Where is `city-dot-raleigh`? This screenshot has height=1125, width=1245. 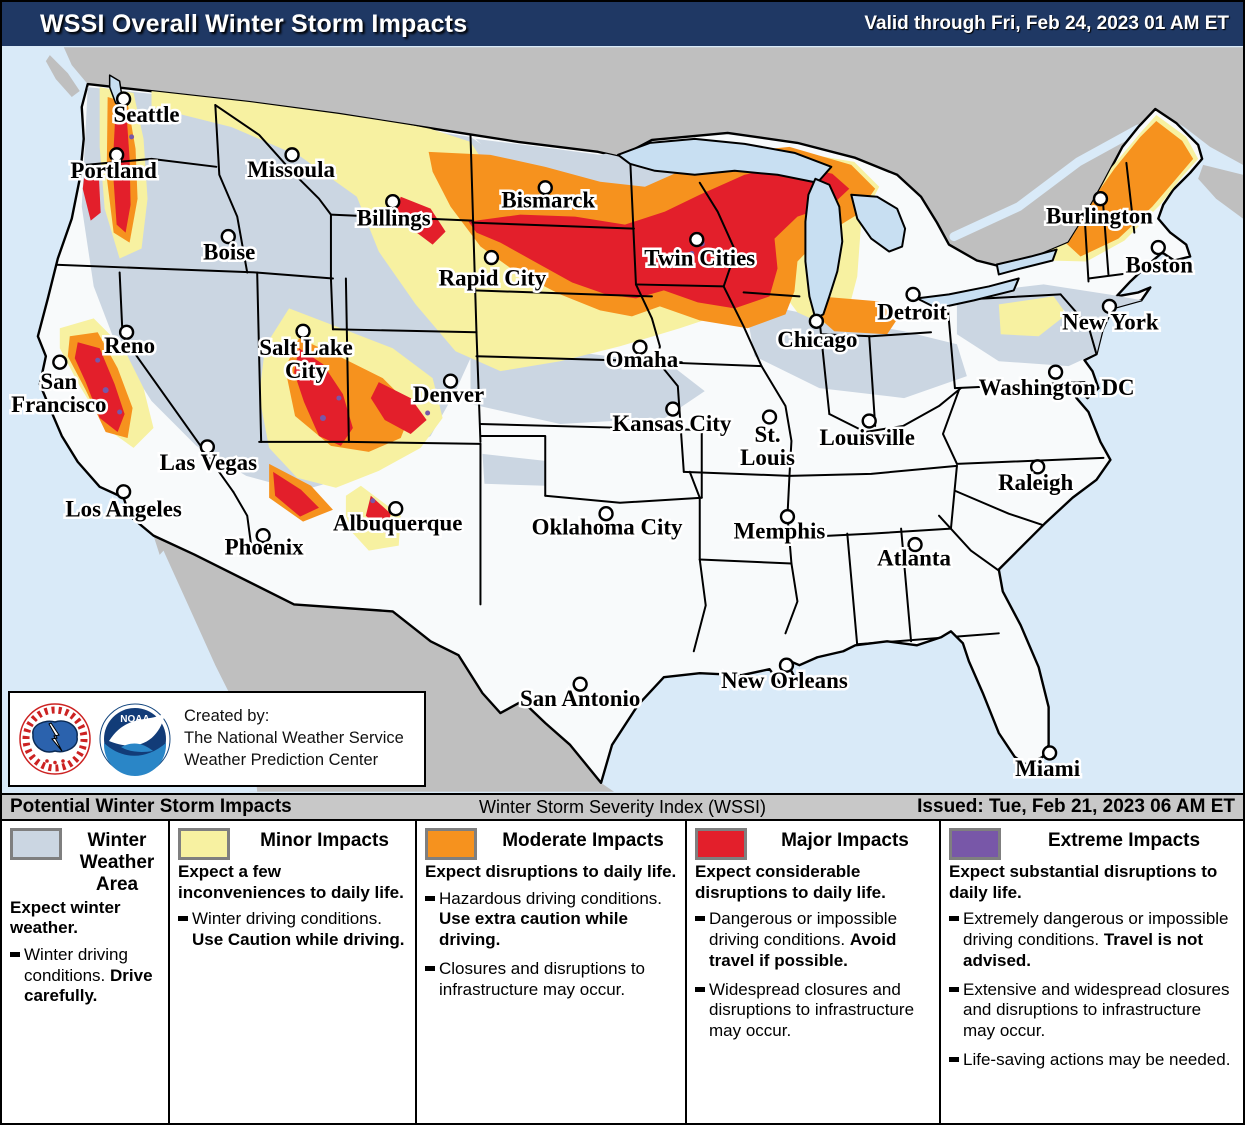 city-dot-raleigh is located at coordinates (1037, 467).